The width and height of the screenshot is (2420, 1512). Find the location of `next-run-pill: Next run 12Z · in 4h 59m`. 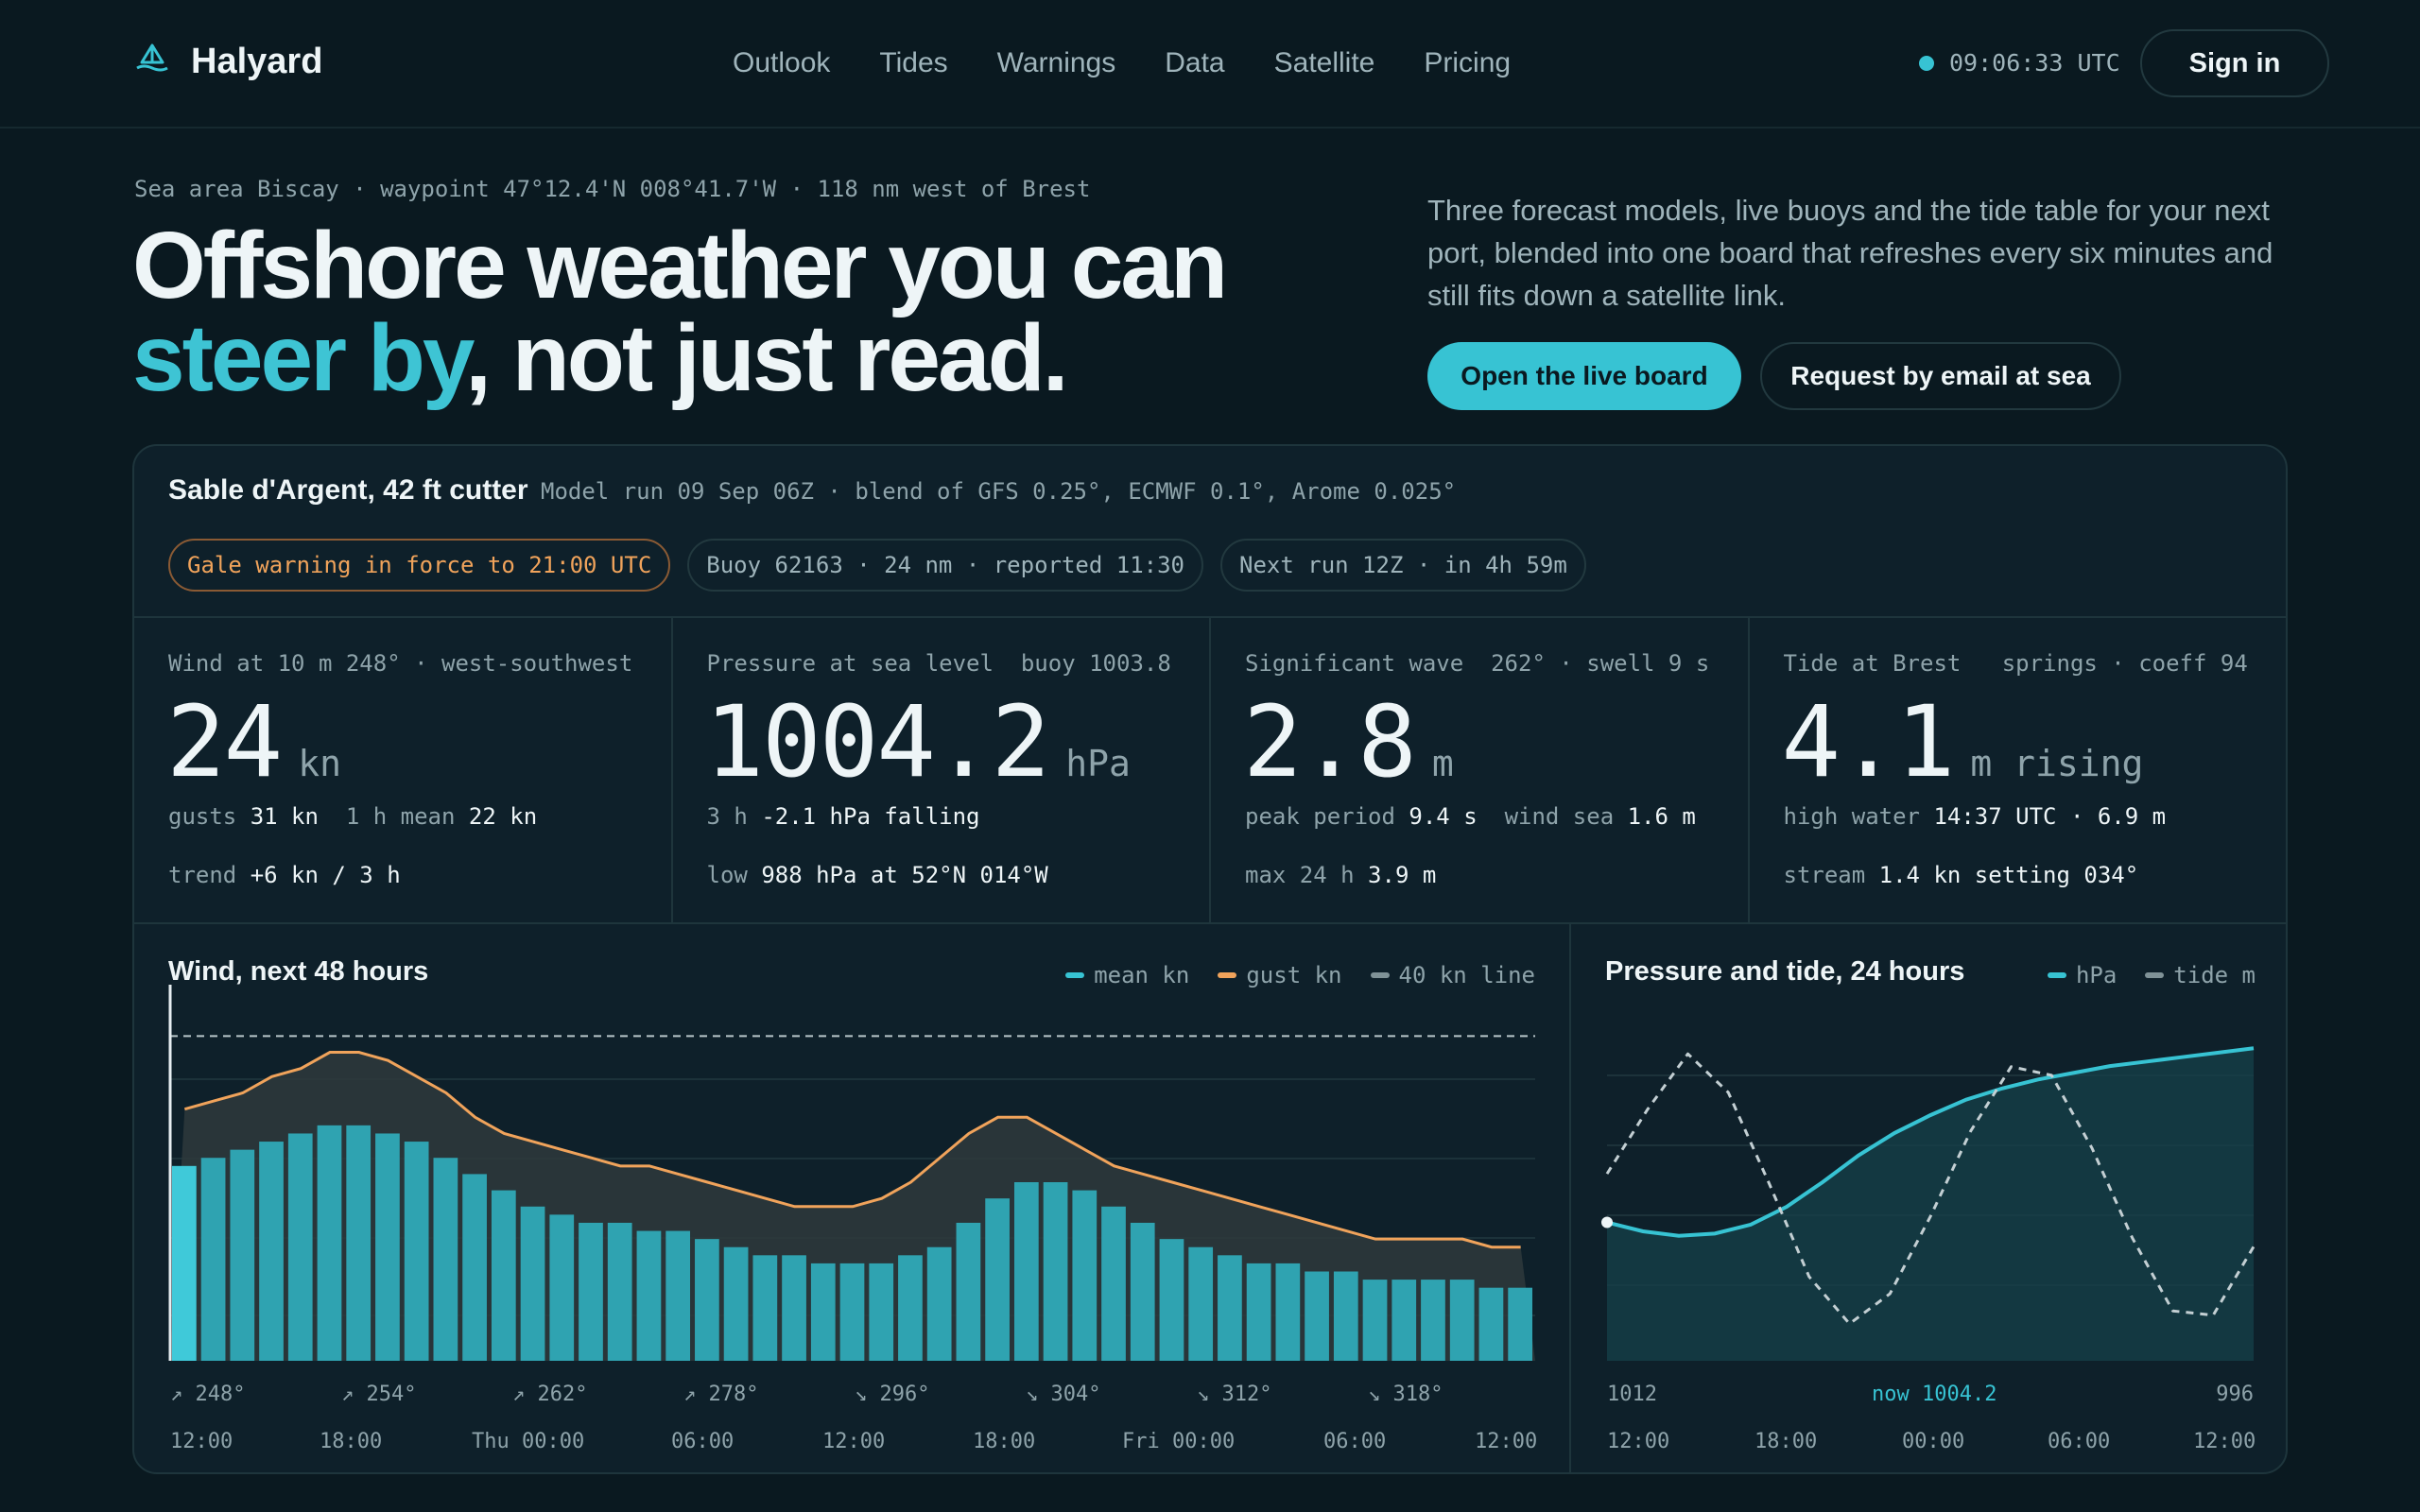

next-run-pill: Next run 12Z · in 4h 59m is located at coordinates (1403, 565).